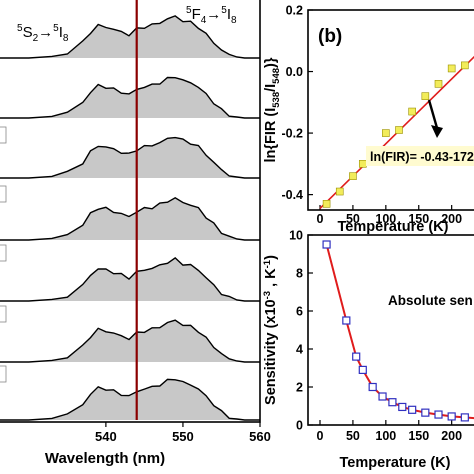 This screenshot has height=474, width=474. Describe the element at coordinates (294, 72) in the screenshot. I see `y-tick-label: 0.0` at that location.